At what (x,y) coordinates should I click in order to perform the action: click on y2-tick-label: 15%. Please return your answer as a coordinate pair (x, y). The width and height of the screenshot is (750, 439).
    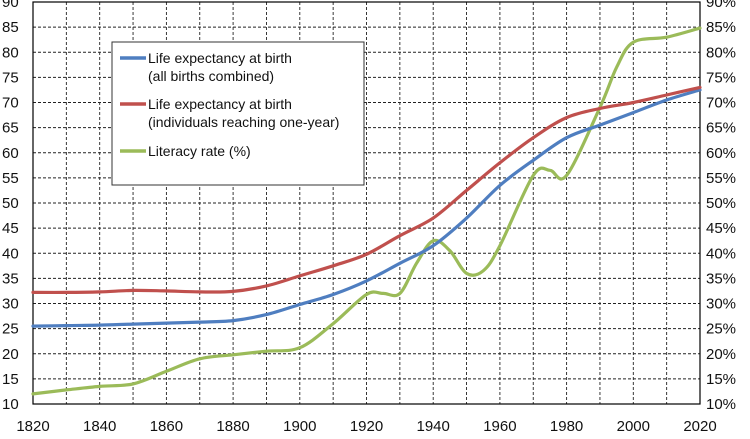
    Looking at the image, I should click on (721, 379).